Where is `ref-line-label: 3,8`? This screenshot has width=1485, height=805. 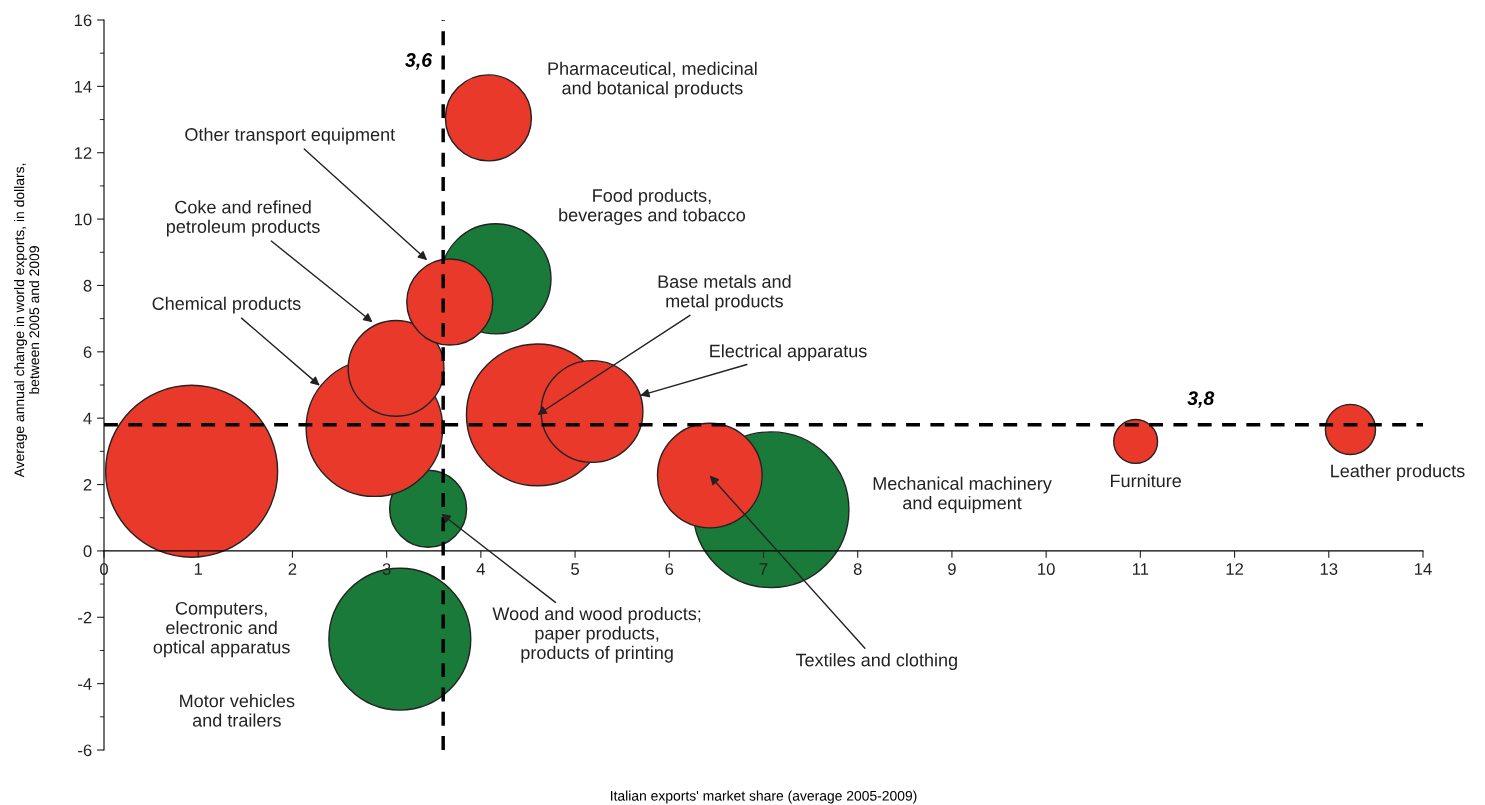 ref-line-label: 3,8 is located at coordinates (1201, 399).